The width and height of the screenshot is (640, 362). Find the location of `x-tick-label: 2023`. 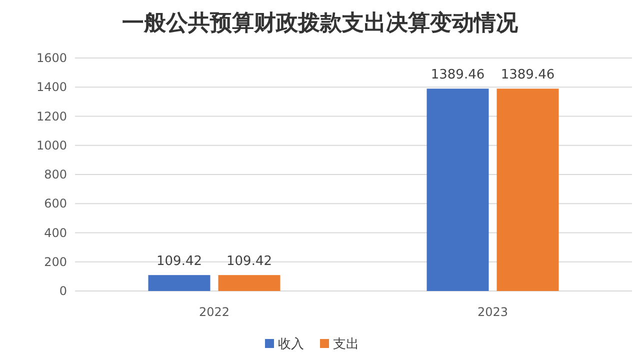

x-tick-label: 2023 is located at coordinates (492, 312).